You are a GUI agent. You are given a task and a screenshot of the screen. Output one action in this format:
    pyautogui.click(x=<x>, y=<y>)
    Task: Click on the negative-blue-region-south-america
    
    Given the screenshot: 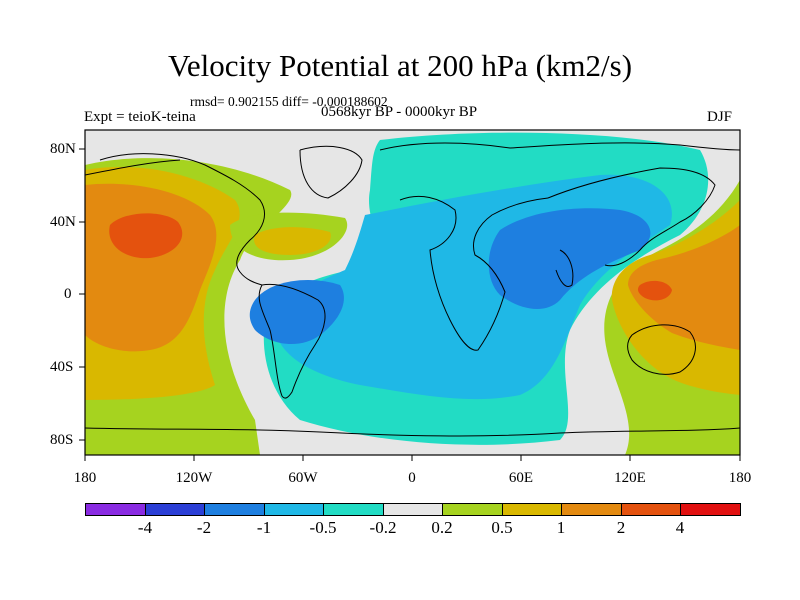 What is the action you would take?
    pyautogui.click(x=296, y=312)
    